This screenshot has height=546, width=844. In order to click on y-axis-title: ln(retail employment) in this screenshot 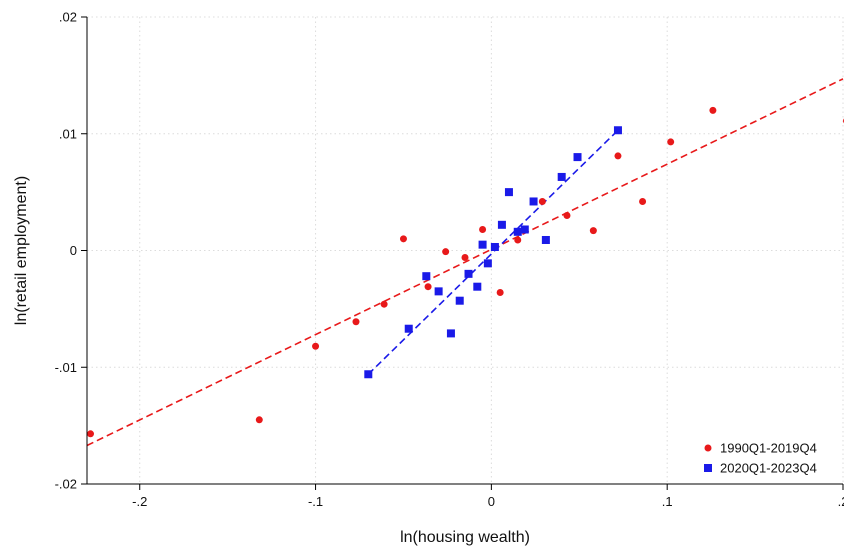, I will do `click(21, 250)`.